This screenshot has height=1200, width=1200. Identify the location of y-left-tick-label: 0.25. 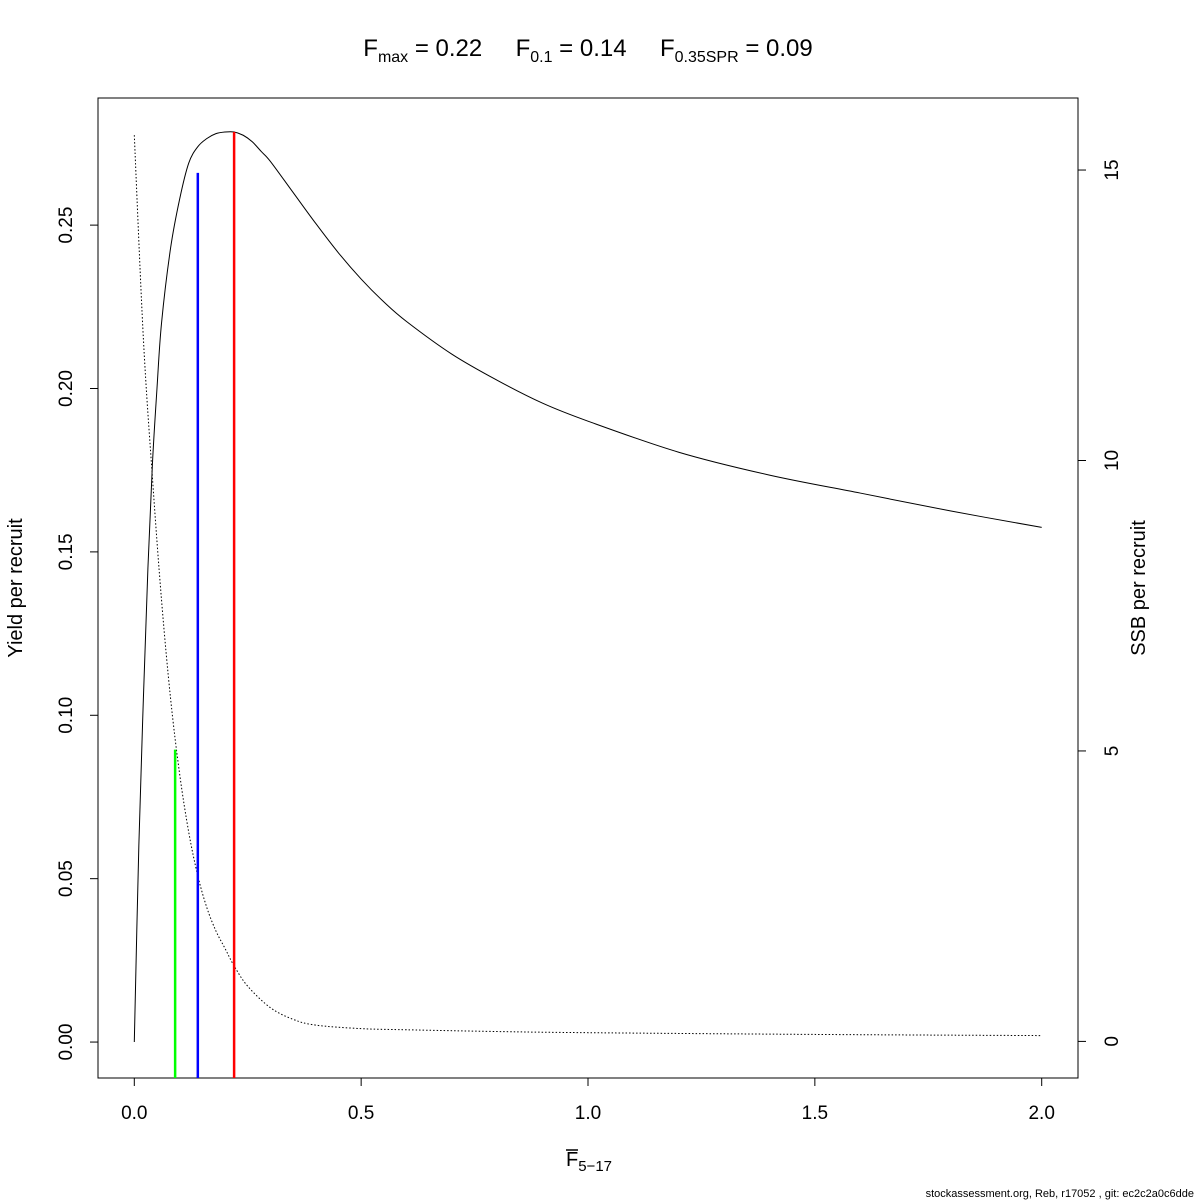
(66, 225).